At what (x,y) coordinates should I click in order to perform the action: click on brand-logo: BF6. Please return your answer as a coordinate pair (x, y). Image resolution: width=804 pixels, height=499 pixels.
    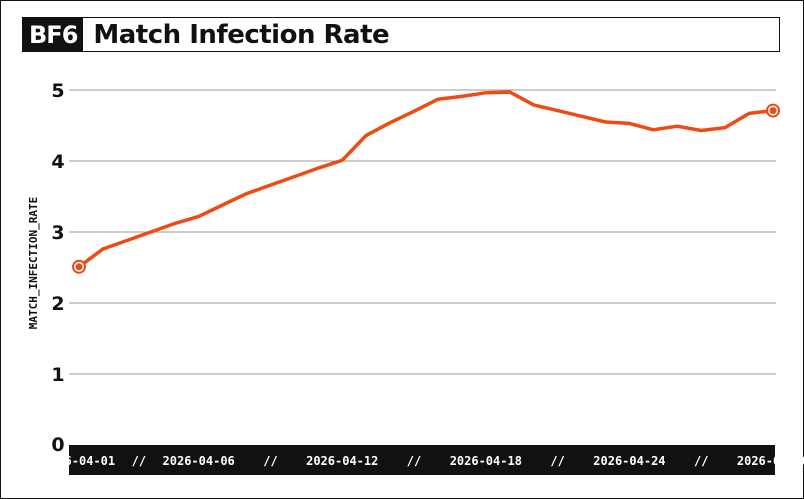
    Looking at the image, I should click on (53, 34).